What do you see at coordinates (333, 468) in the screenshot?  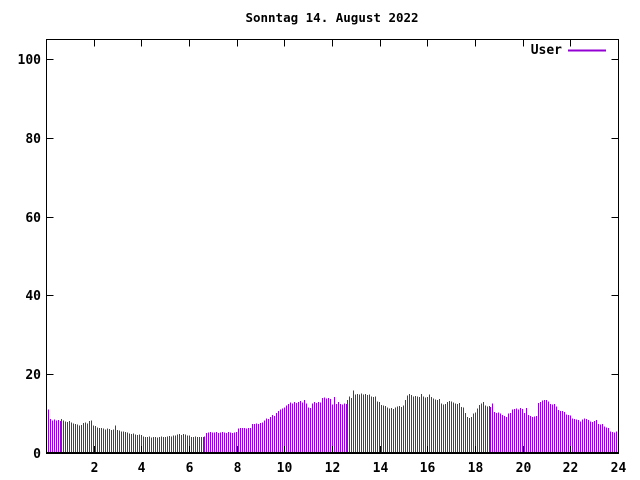 I see `x-tick-label: 12` at bounding box center [333, 468].